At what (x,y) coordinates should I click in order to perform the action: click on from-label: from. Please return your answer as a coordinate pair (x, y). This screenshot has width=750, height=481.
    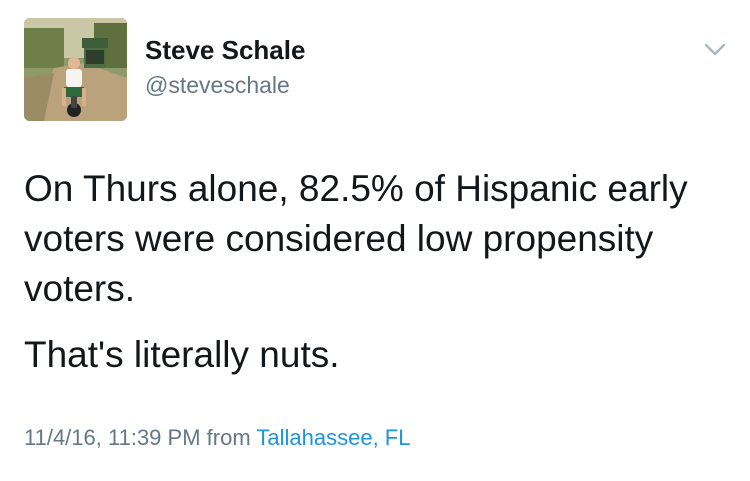
    Looking at the image, I should click on (228, 437).